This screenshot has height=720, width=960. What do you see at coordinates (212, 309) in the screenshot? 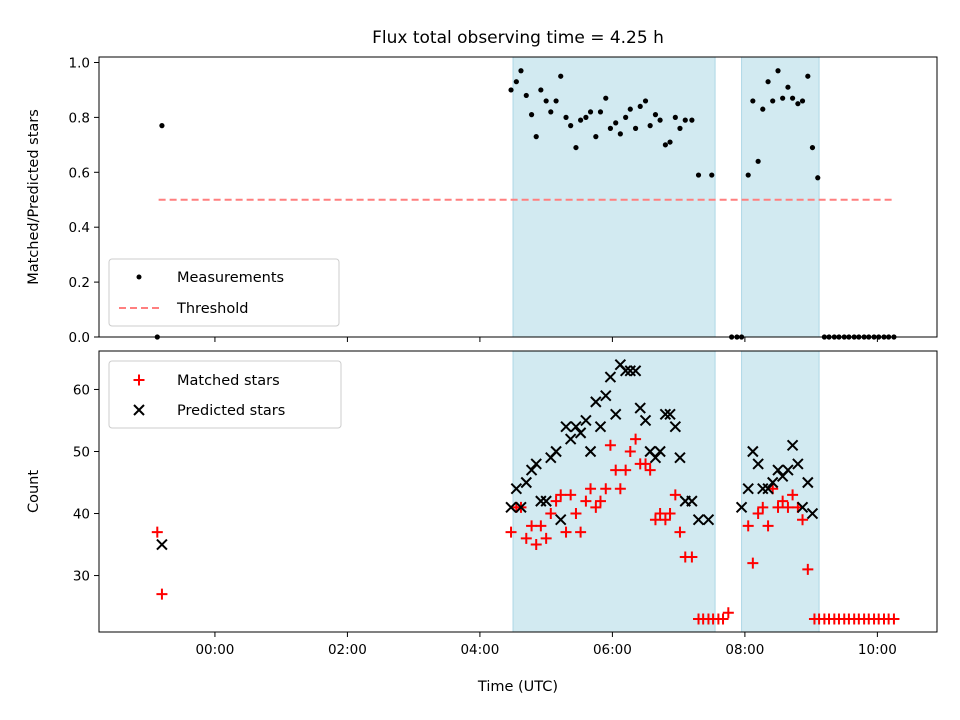
I see `legend-threshold-label: Threshold` at bounding box center [212, 309].